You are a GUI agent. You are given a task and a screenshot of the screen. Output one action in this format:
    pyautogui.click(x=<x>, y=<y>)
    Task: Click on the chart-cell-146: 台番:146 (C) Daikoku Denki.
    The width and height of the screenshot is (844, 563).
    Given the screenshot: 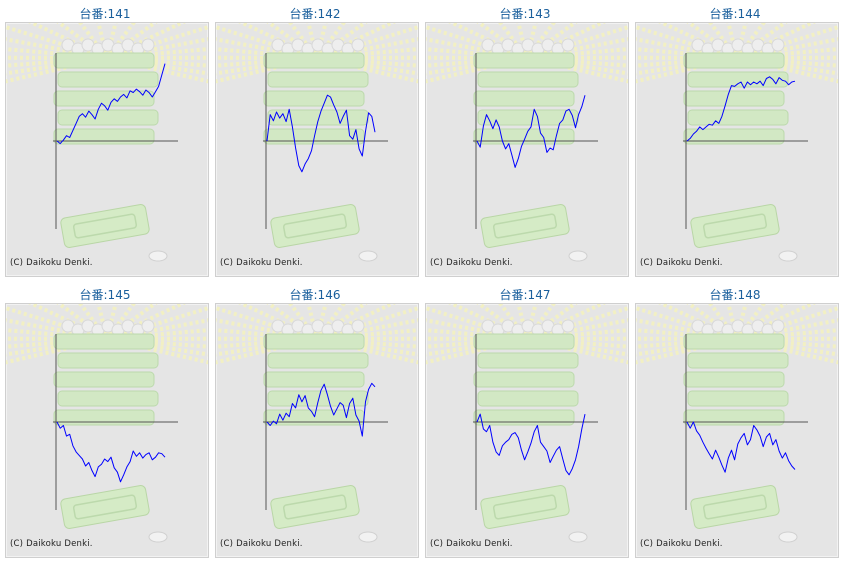 What is the action you would take?
    pyautogui.click(x=315, y=421)
    